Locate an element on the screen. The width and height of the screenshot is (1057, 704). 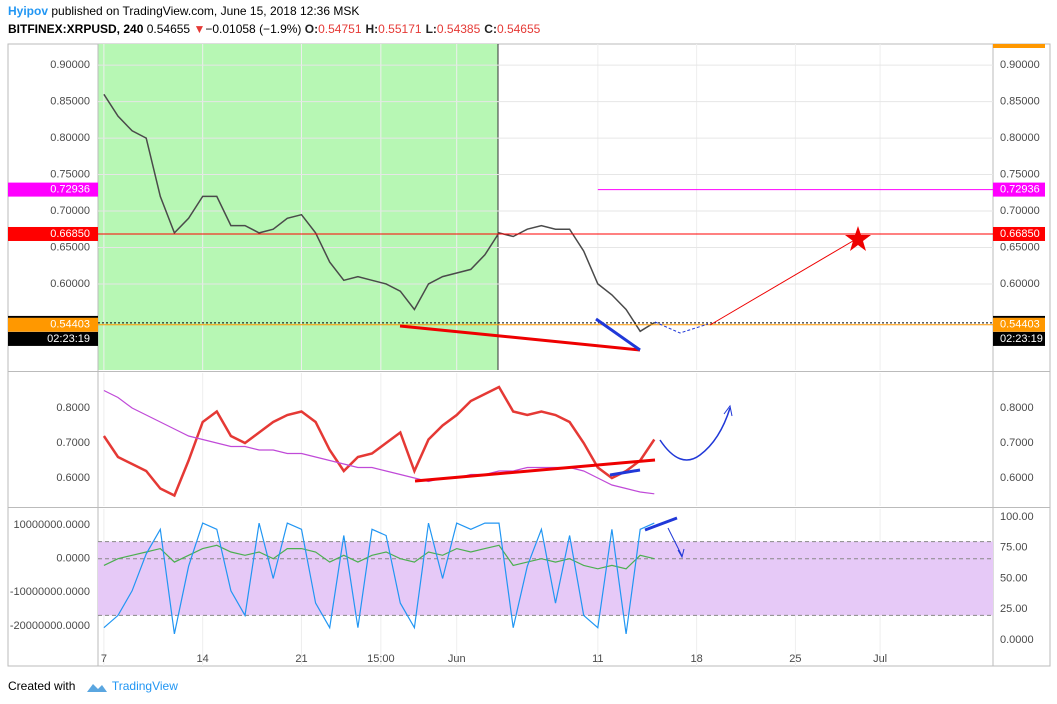
x-tick-label: 21 is located at coordinates (301, 659).